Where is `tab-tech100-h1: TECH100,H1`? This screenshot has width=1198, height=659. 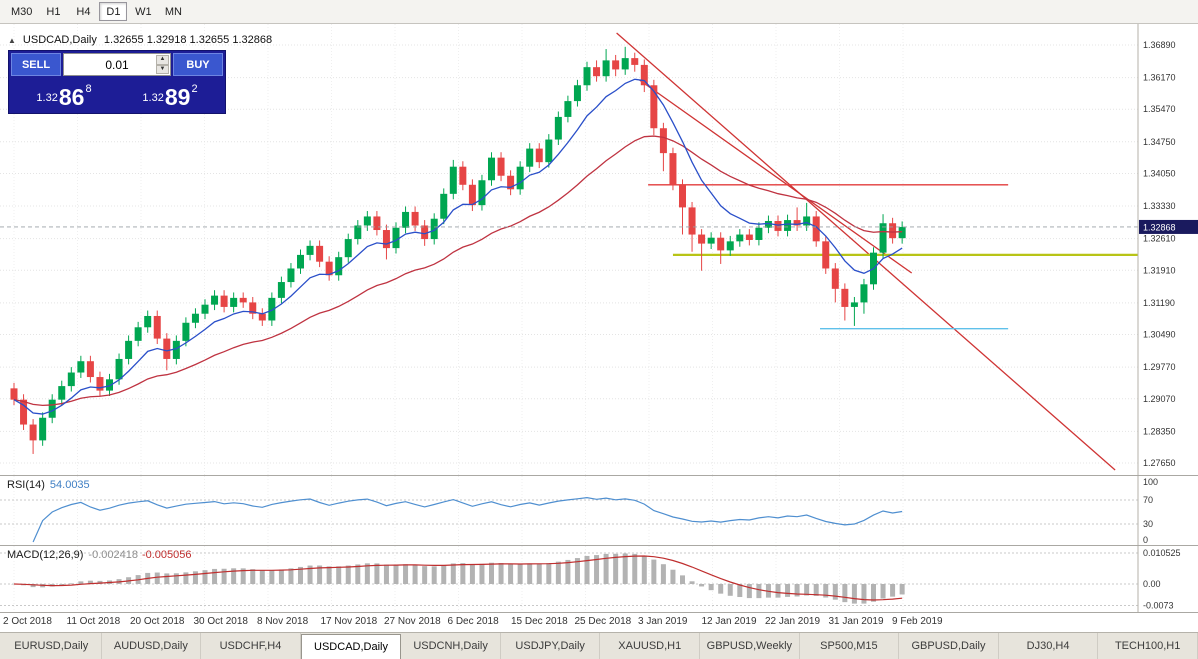 tab-tech100-h1: TECH100,H1 is located at coordinates (1148, 646).